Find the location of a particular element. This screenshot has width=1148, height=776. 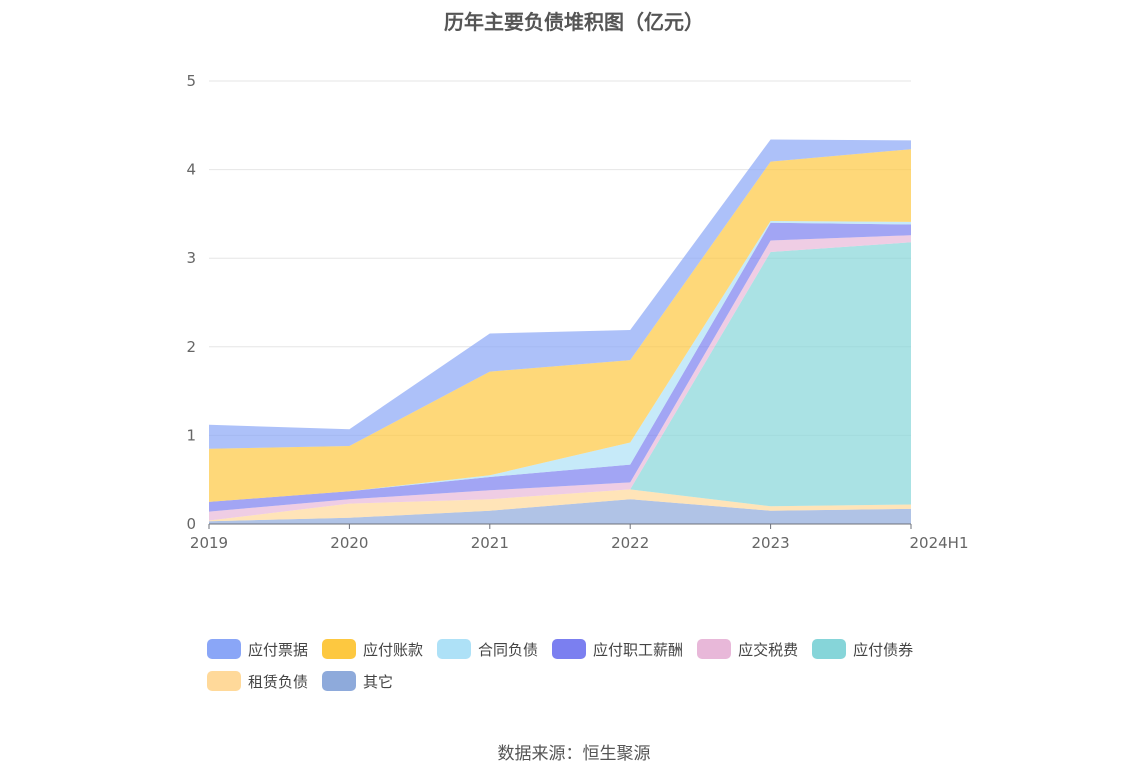

legend-label: 应交税费 is located at coordinates (768, 649).